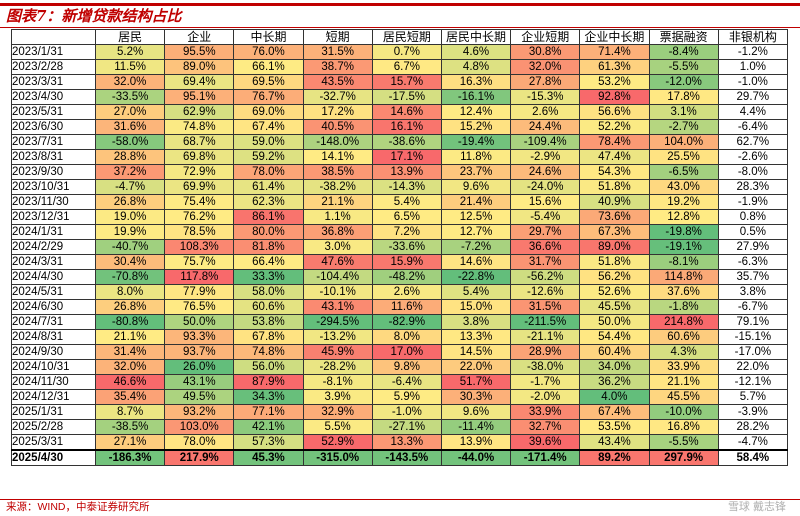 The width and height of the screenshot is (800, 516). Describe the element at coordinates (753, 217) in the screenshot. I see `value-cell: 0.8%` at that location.